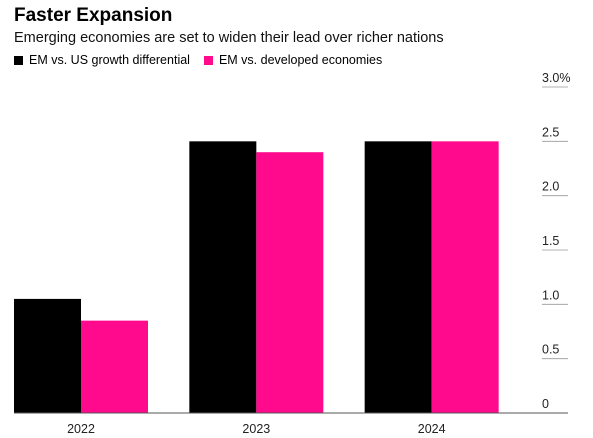  Describe the element at coordinates (550, 241) in the screenshot. I see `y-tick-label: 1.5` at that location.